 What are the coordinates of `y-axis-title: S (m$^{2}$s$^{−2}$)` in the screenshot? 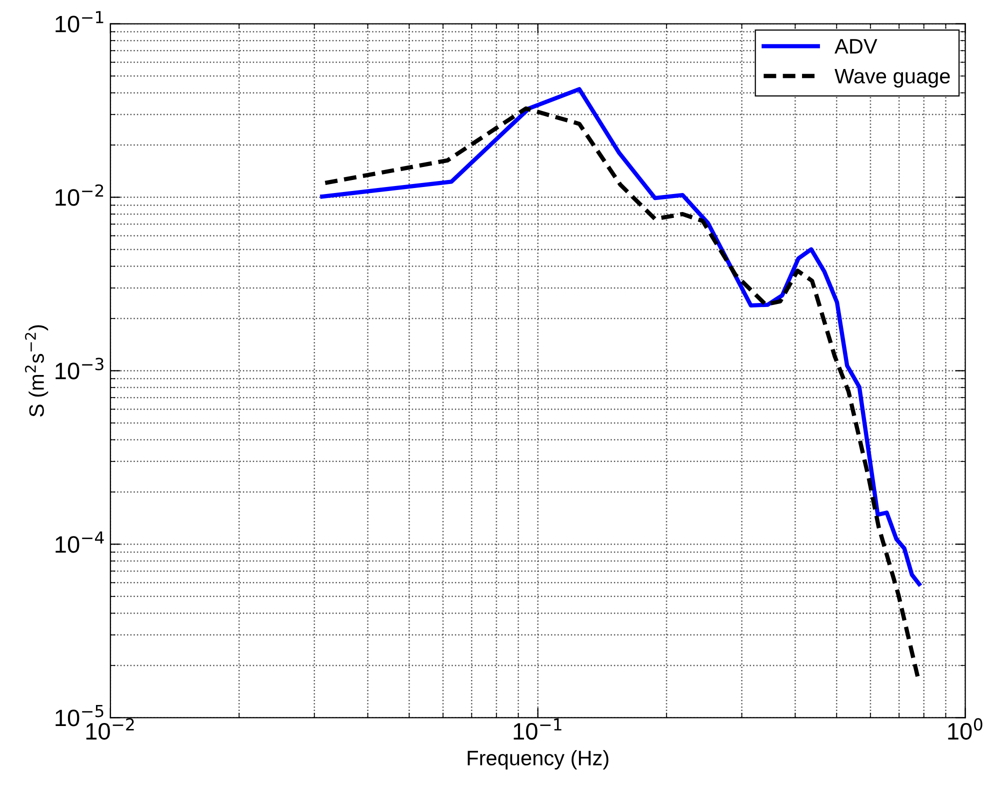 It's located at (36, 371).